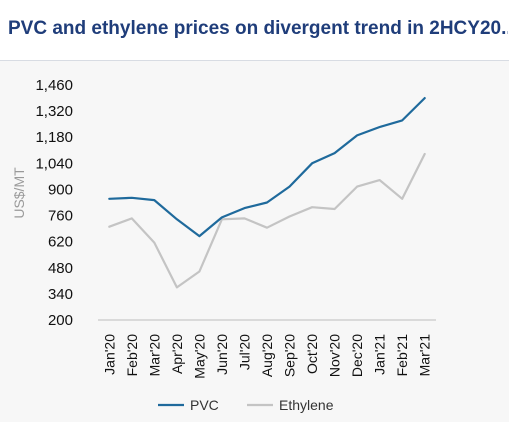  I want to click on x-tick-label: Mar'20, so click(154, 355).